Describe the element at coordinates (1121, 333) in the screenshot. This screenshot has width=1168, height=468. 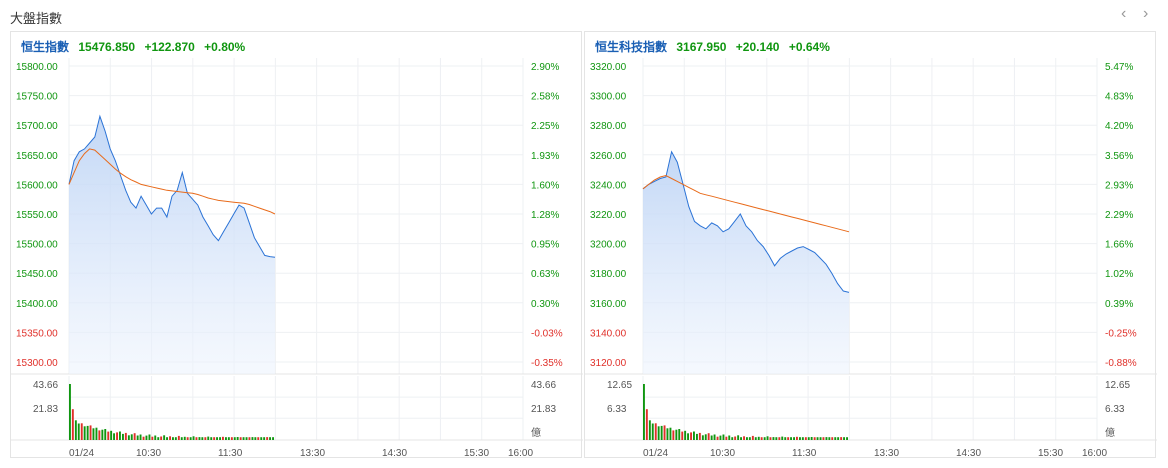
I see `pct-axis-label: -0.25%` at that location.